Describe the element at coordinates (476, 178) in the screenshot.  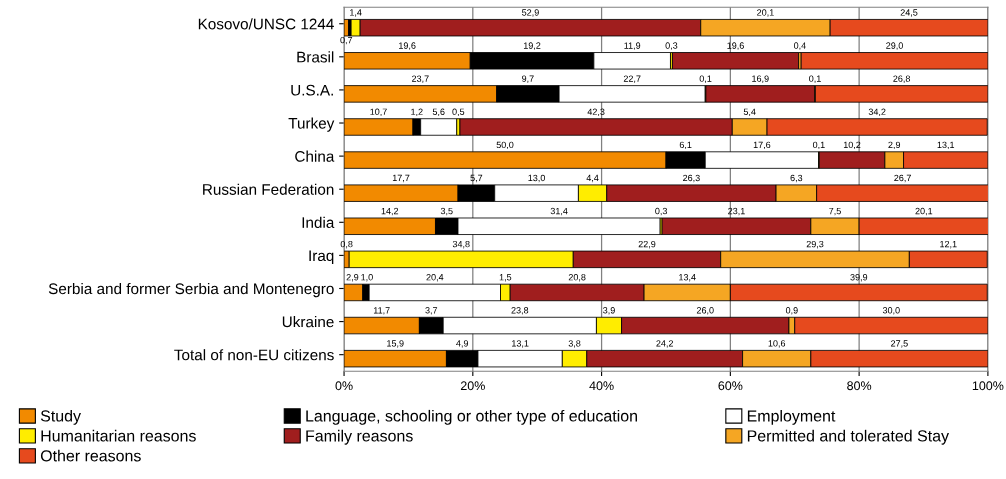
I see `data-label: 5,7` at that location.